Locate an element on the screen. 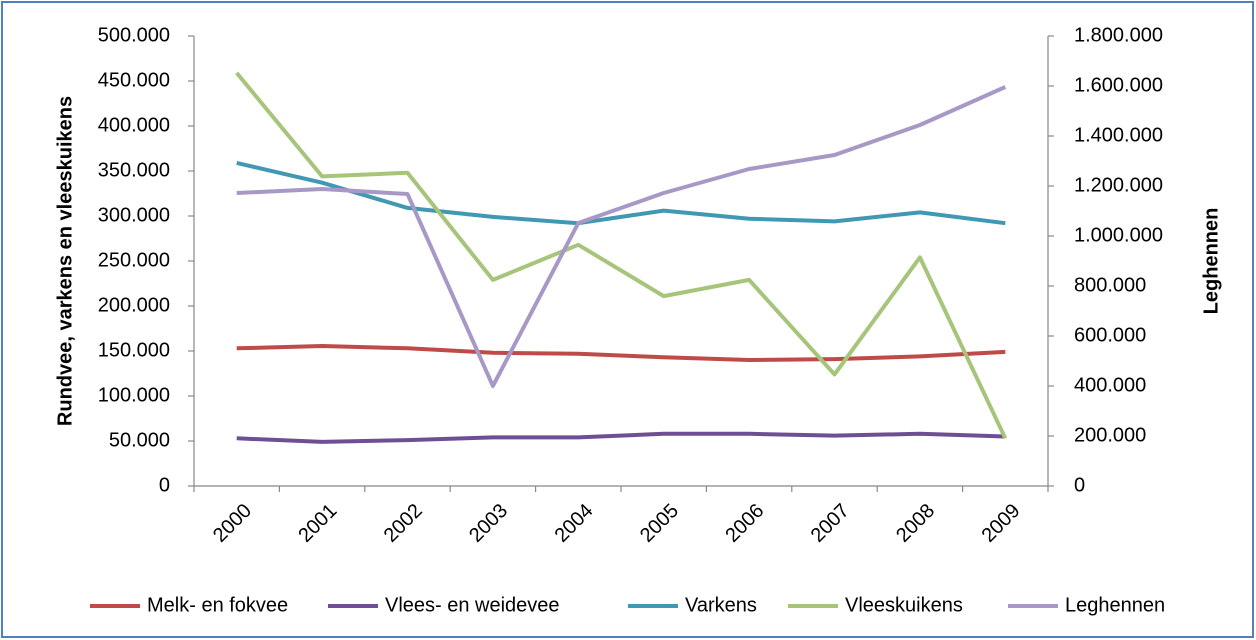  legend-label: Vleeskuikens is located at coordinates (904, 605).